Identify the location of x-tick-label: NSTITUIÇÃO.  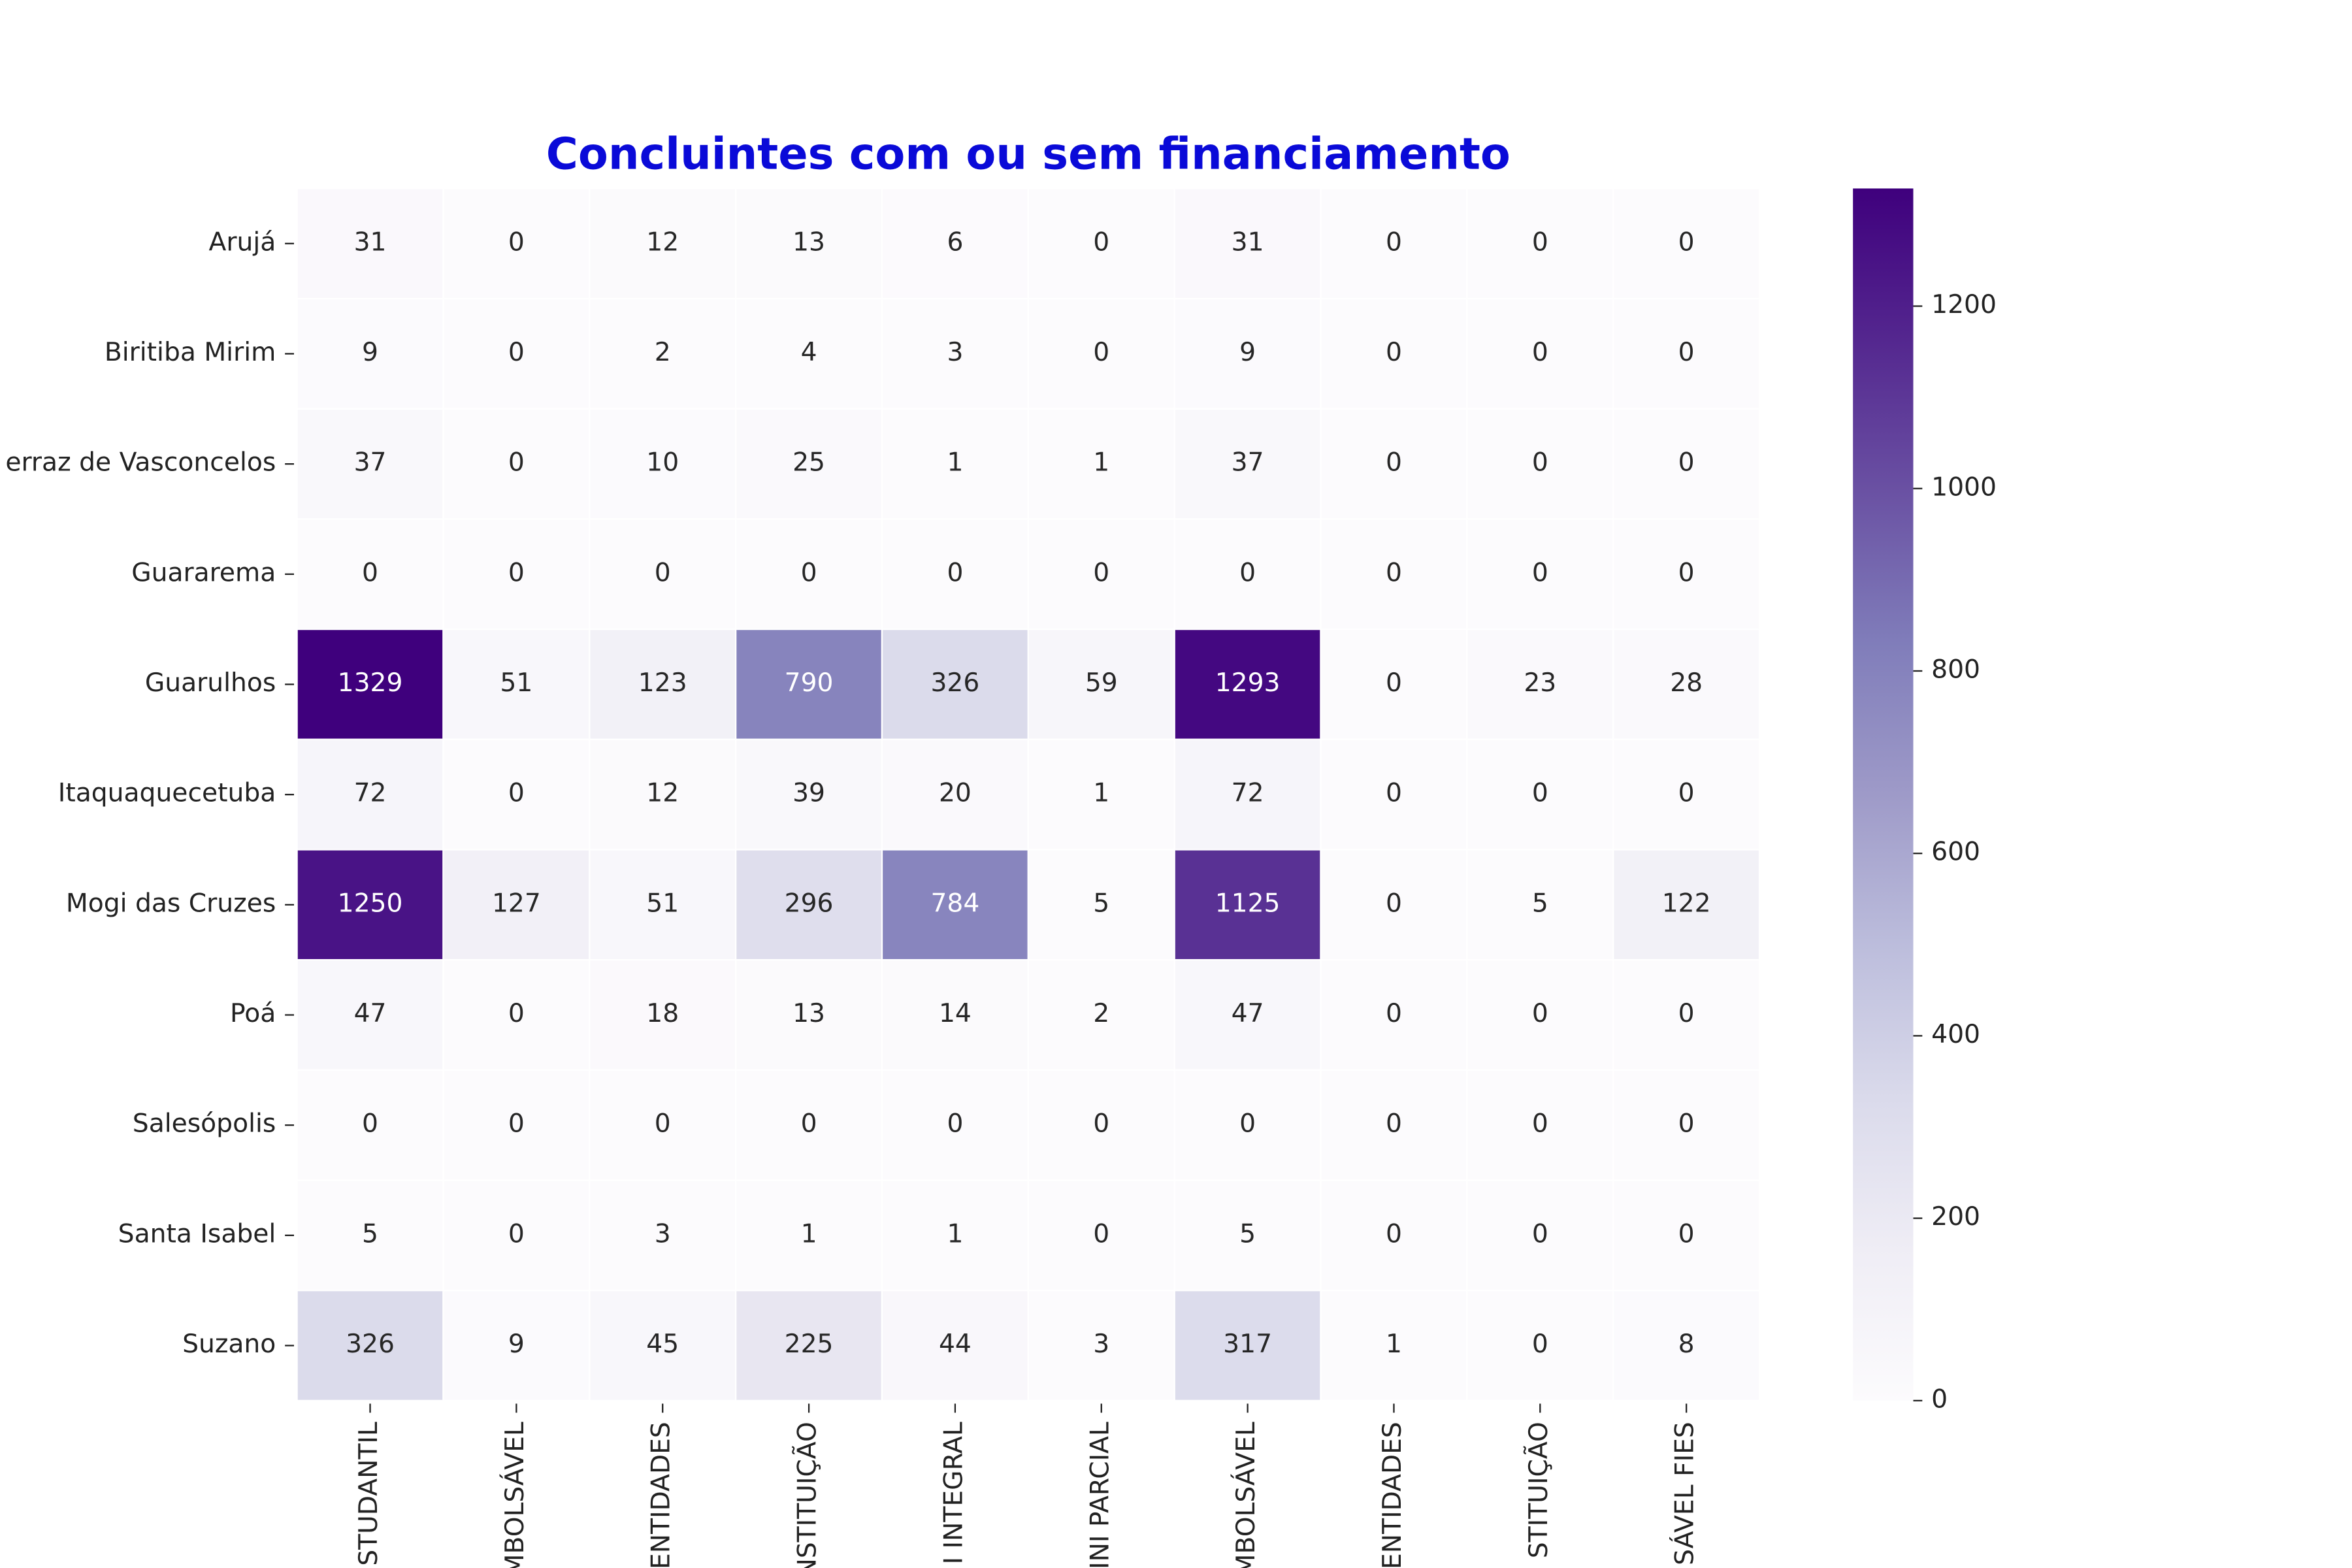
(807, 1495).